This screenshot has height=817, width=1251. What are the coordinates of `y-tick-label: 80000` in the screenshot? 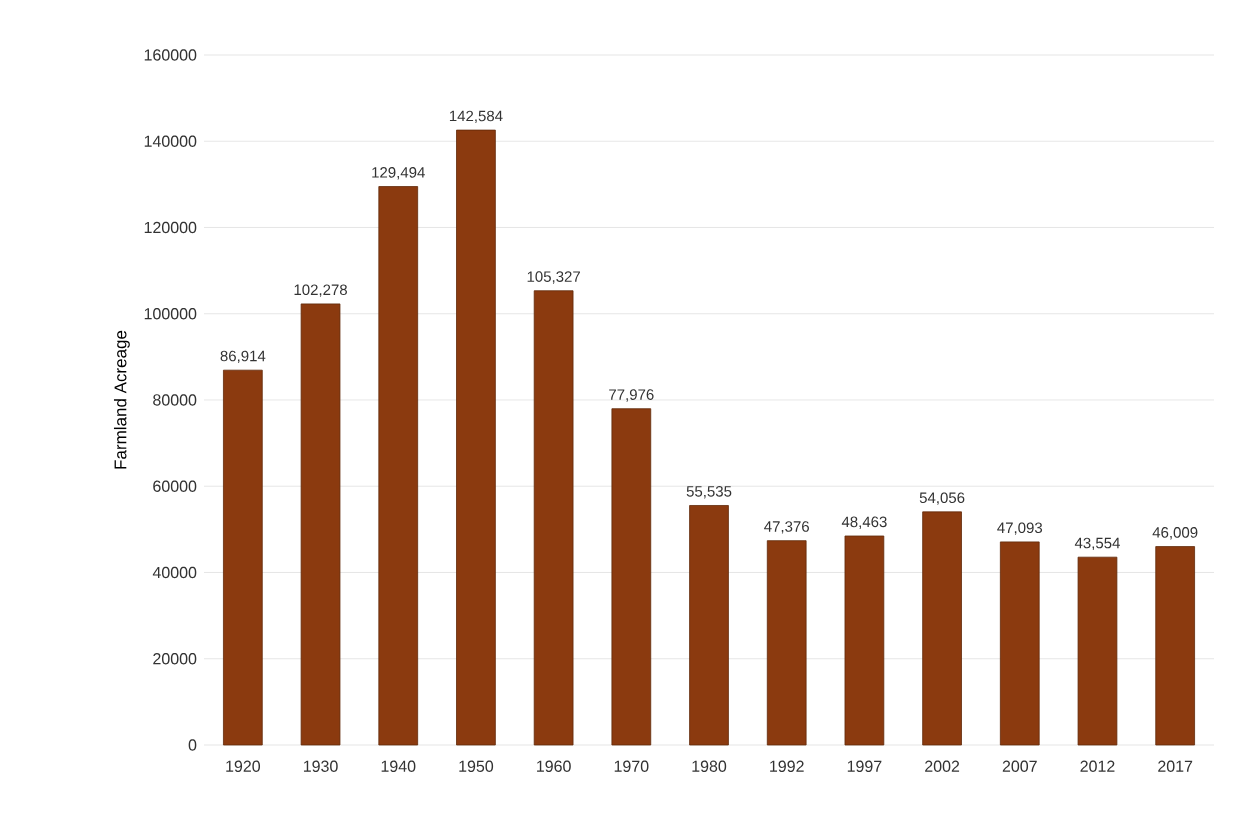 It's located at (175, 400).